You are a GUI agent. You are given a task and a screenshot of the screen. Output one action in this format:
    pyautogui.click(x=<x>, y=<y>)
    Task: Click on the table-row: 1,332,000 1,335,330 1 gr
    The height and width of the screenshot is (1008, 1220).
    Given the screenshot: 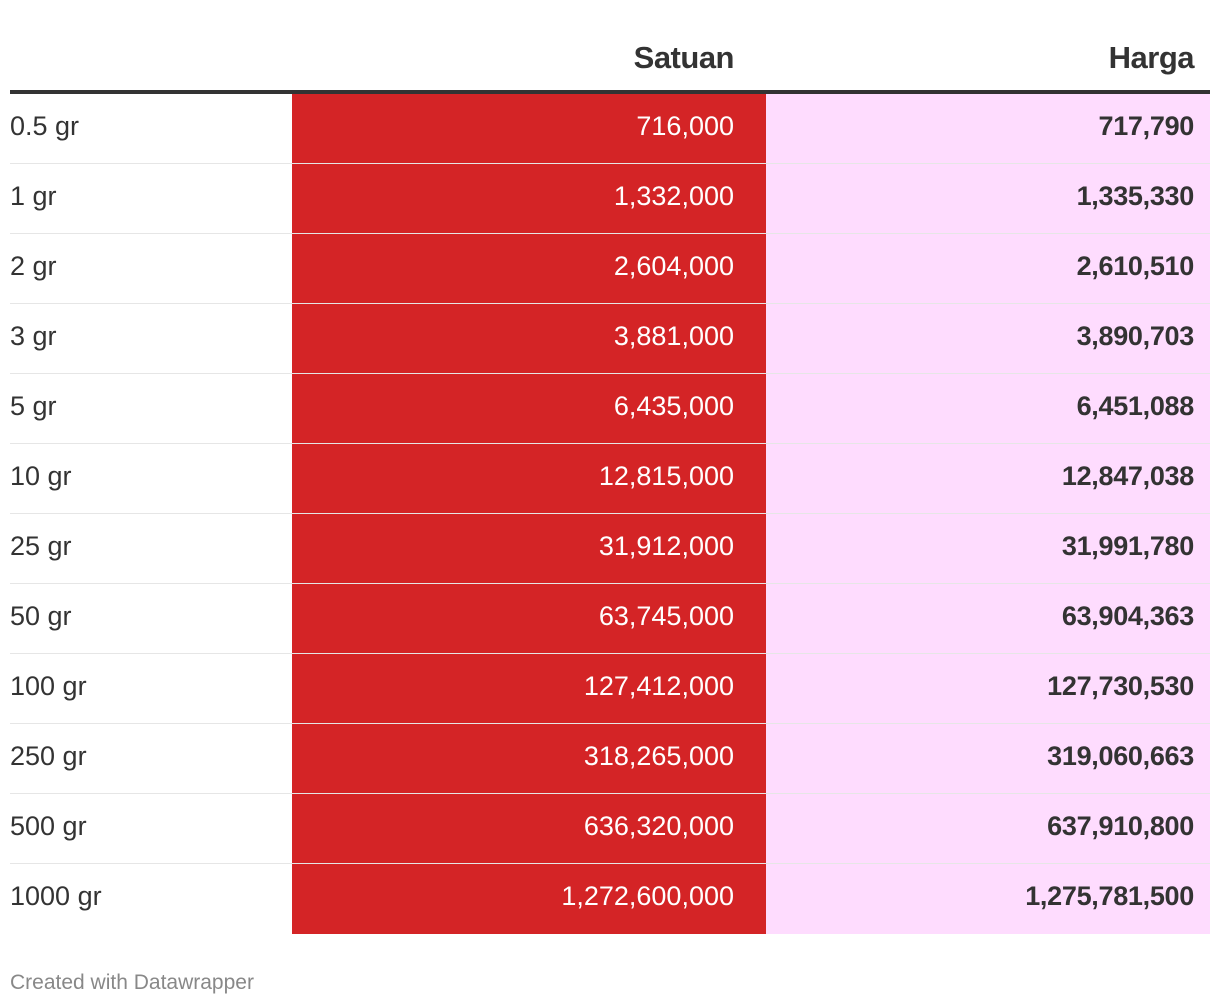 What is the action you would take?
    pyautogui.click(x=610, y=199)
    